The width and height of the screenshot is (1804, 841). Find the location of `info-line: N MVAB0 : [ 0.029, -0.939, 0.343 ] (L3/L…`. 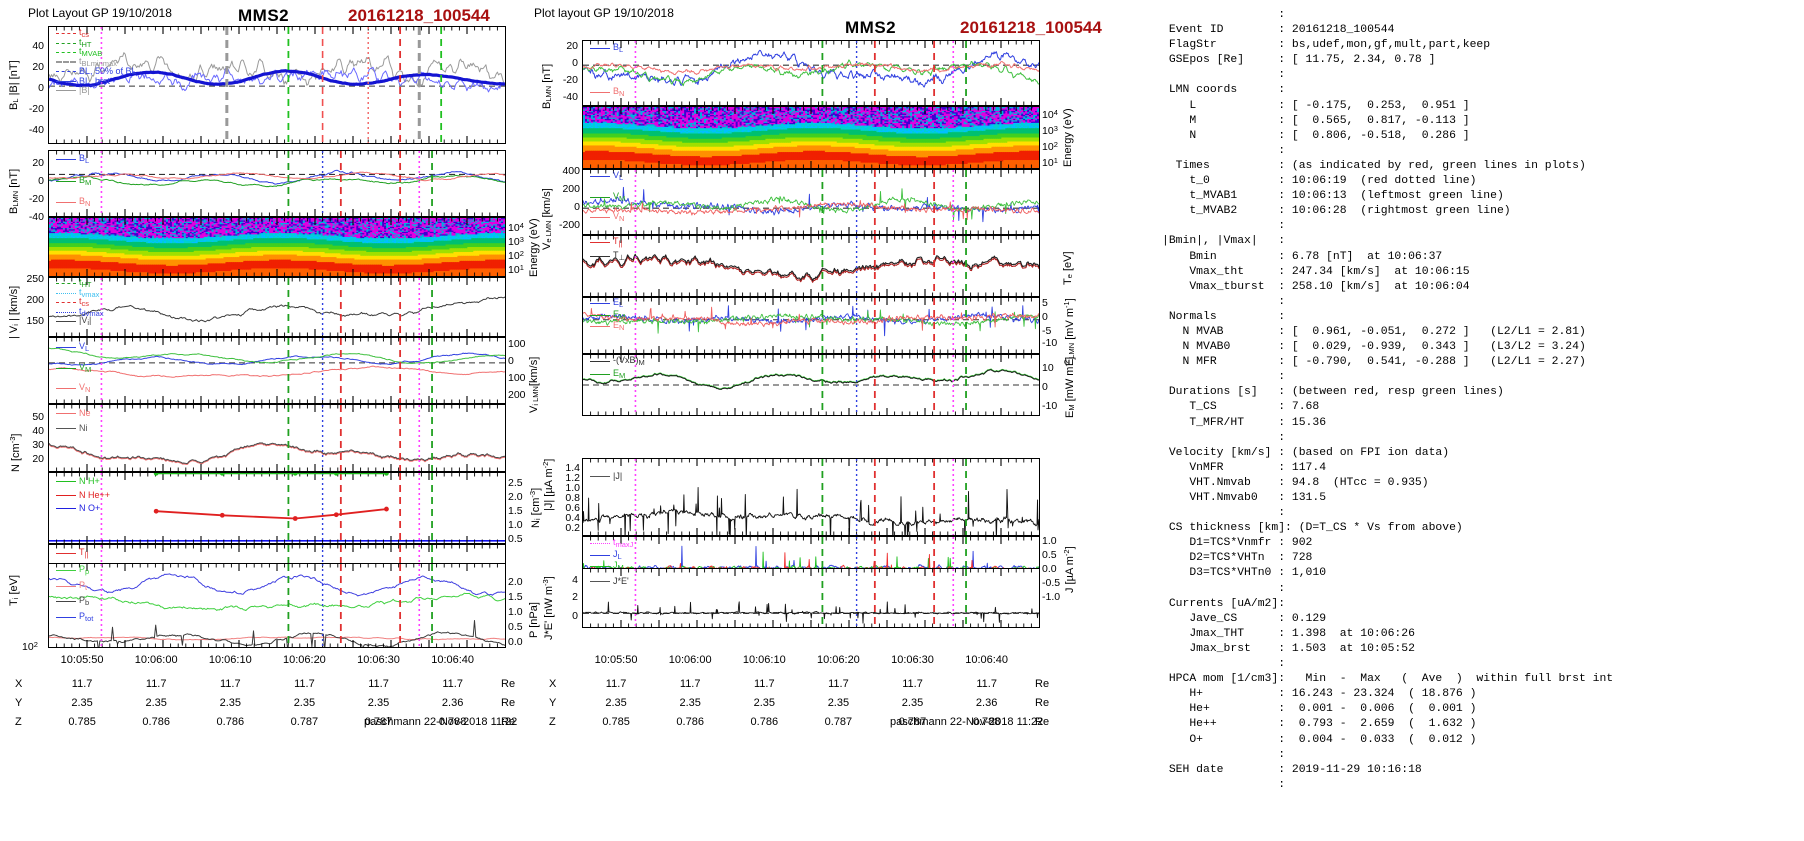

info-line: N MVAB0 : [ 0.029, -0.939, 0.343 ] (L3/L… is located at coordinates (1387, 347).